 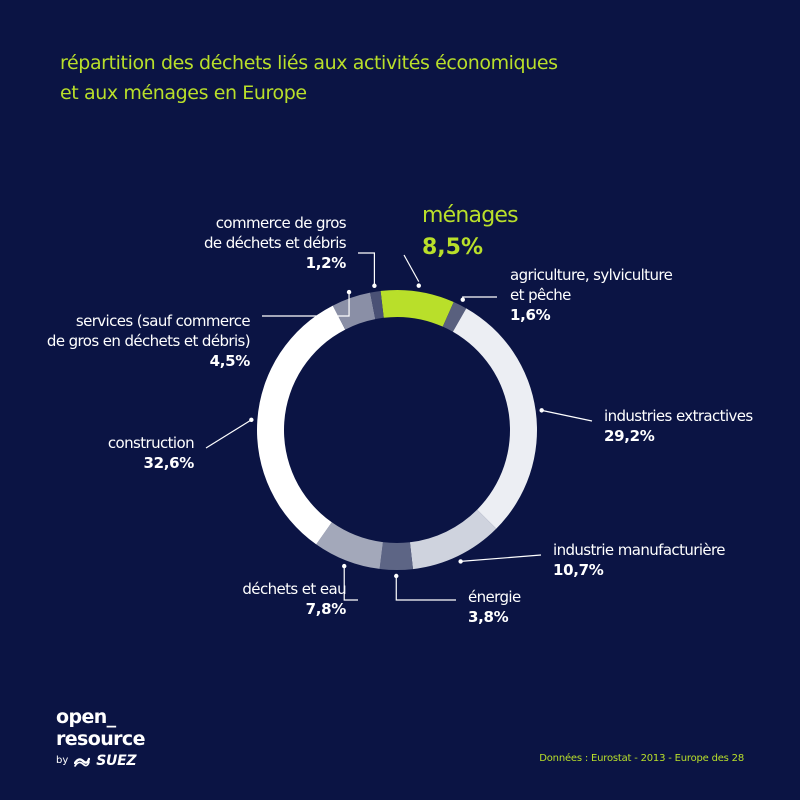 What do you see at coordinates (82, 762) in the screenshot?
I see `suez-logo-icon` at bounding box center [82, 762].